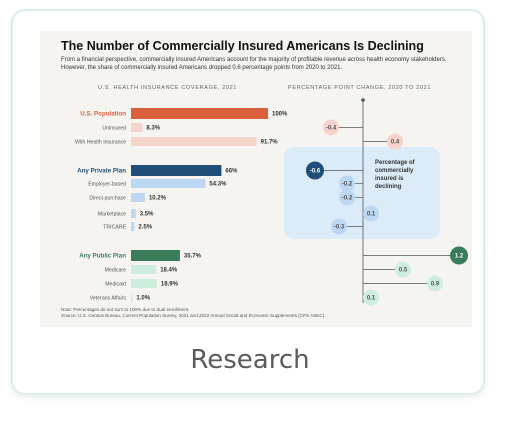 The height and width of the screenshot is (422, 510). I want to click on category-label-medicare: Medicare, so click(115, 271).